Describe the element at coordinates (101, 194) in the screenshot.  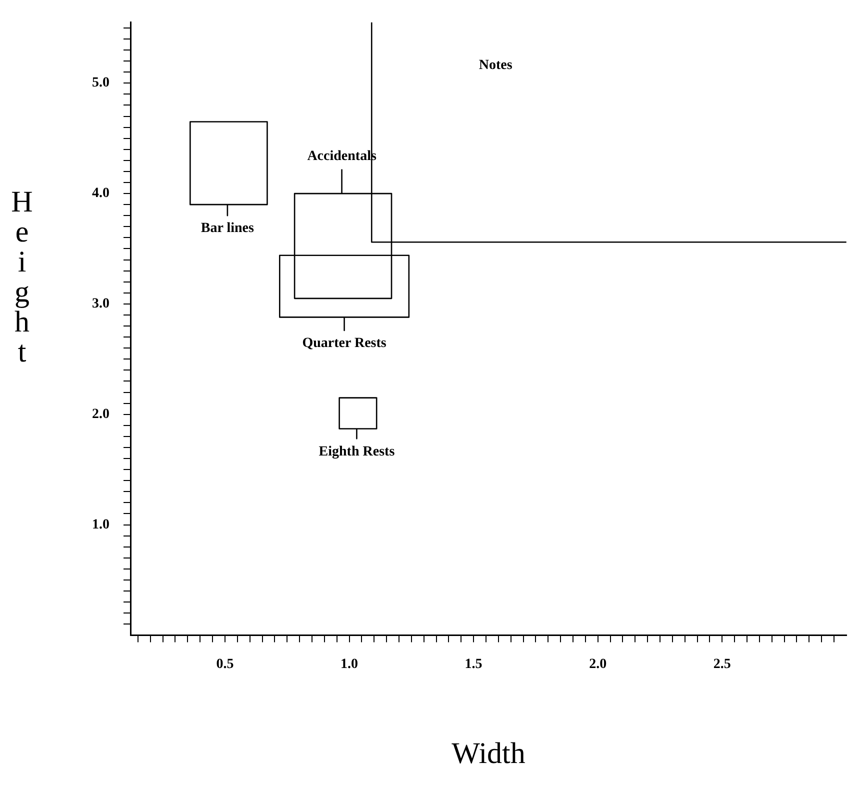
I see `y-tick-label: 4.0` at that location.